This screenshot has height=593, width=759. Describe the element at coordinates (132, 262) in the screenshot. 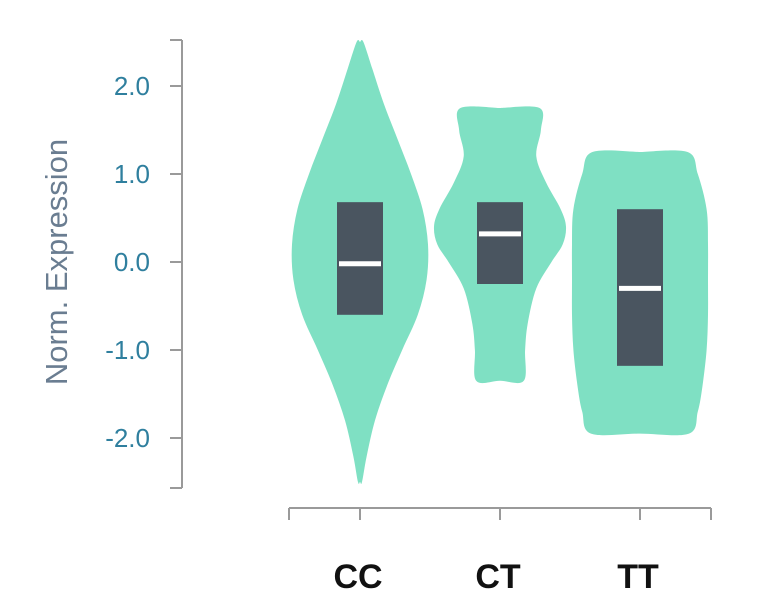

I see `y-tick-label: 0.0` at that location.